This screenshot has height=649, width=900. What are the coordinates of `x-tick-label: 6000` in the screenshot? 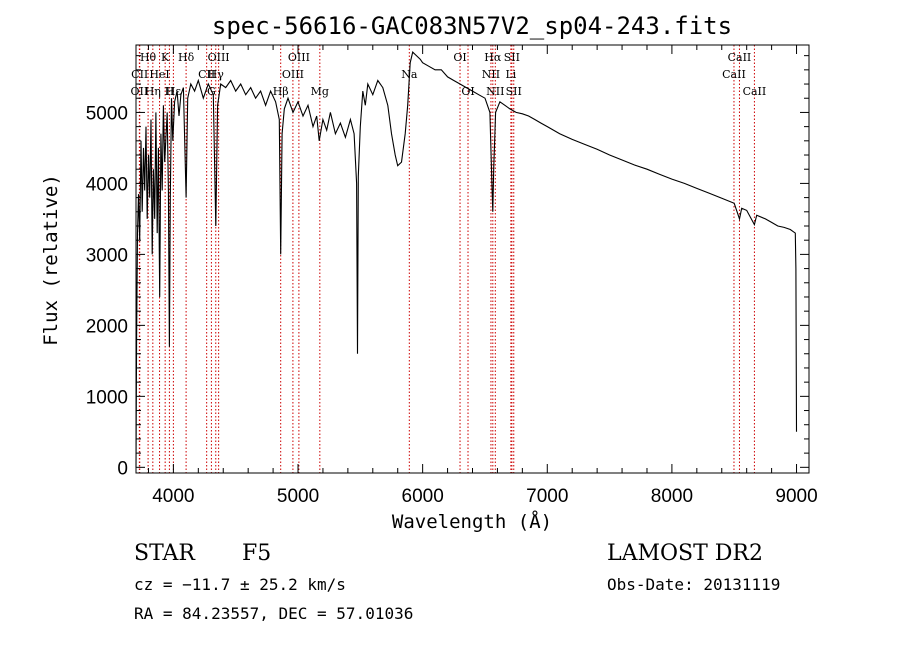 It's located at (423, 496).